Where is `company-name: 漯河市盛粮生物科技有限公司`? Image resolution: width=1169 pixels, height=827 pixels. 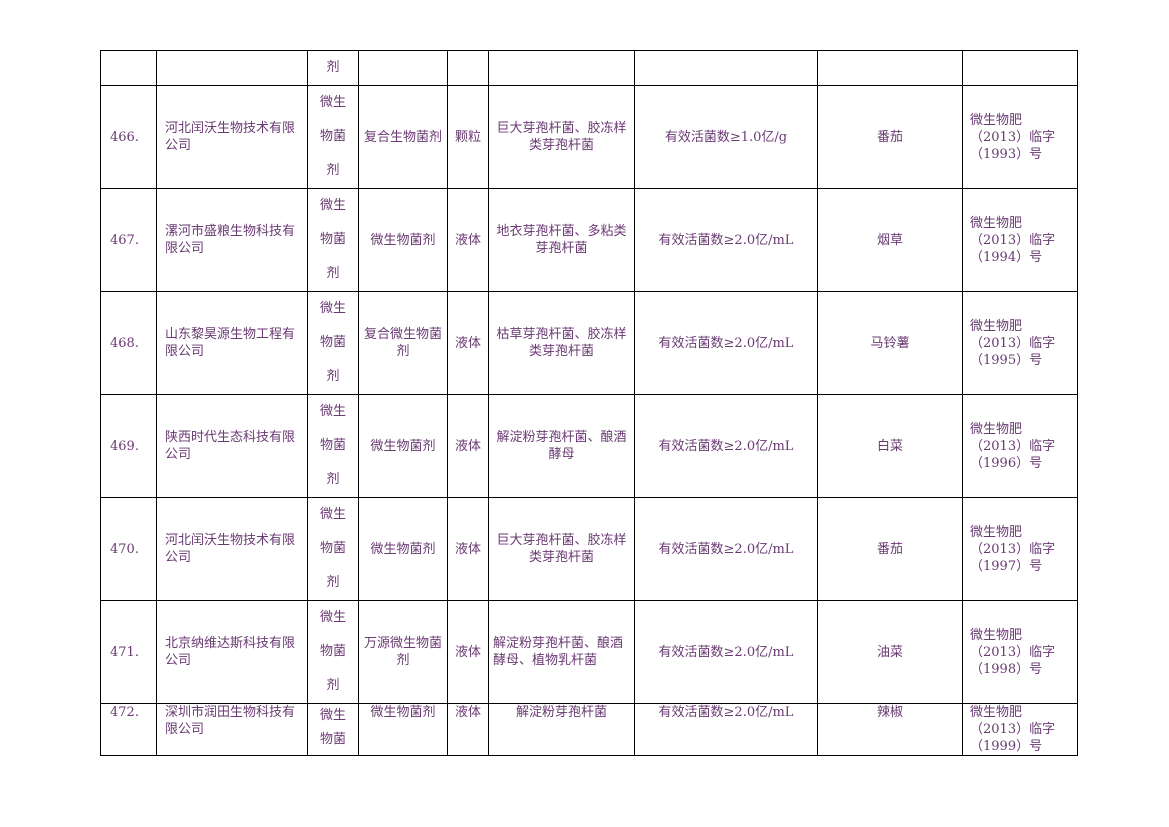
company-name: 漯河市盛粮生物科技有限公司 is located at coordinates (232, 240).